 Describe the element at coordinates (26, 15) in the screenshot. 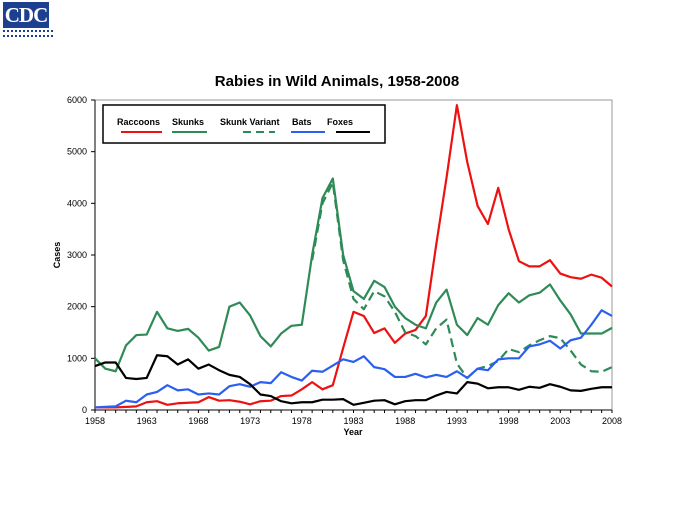

I see `cdc-logo-text: CDC` at that location.